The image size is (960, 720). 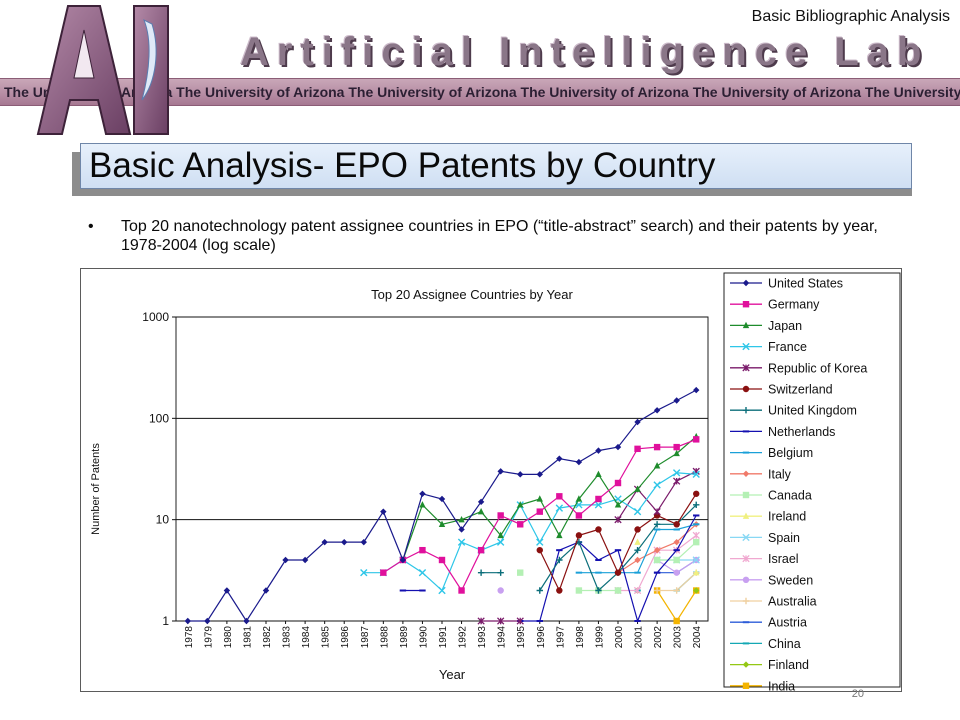 What do you see at coordinates (792, 602) in the screenshot?
I see `legend-label: Australia` at bounding box center [792, 602].